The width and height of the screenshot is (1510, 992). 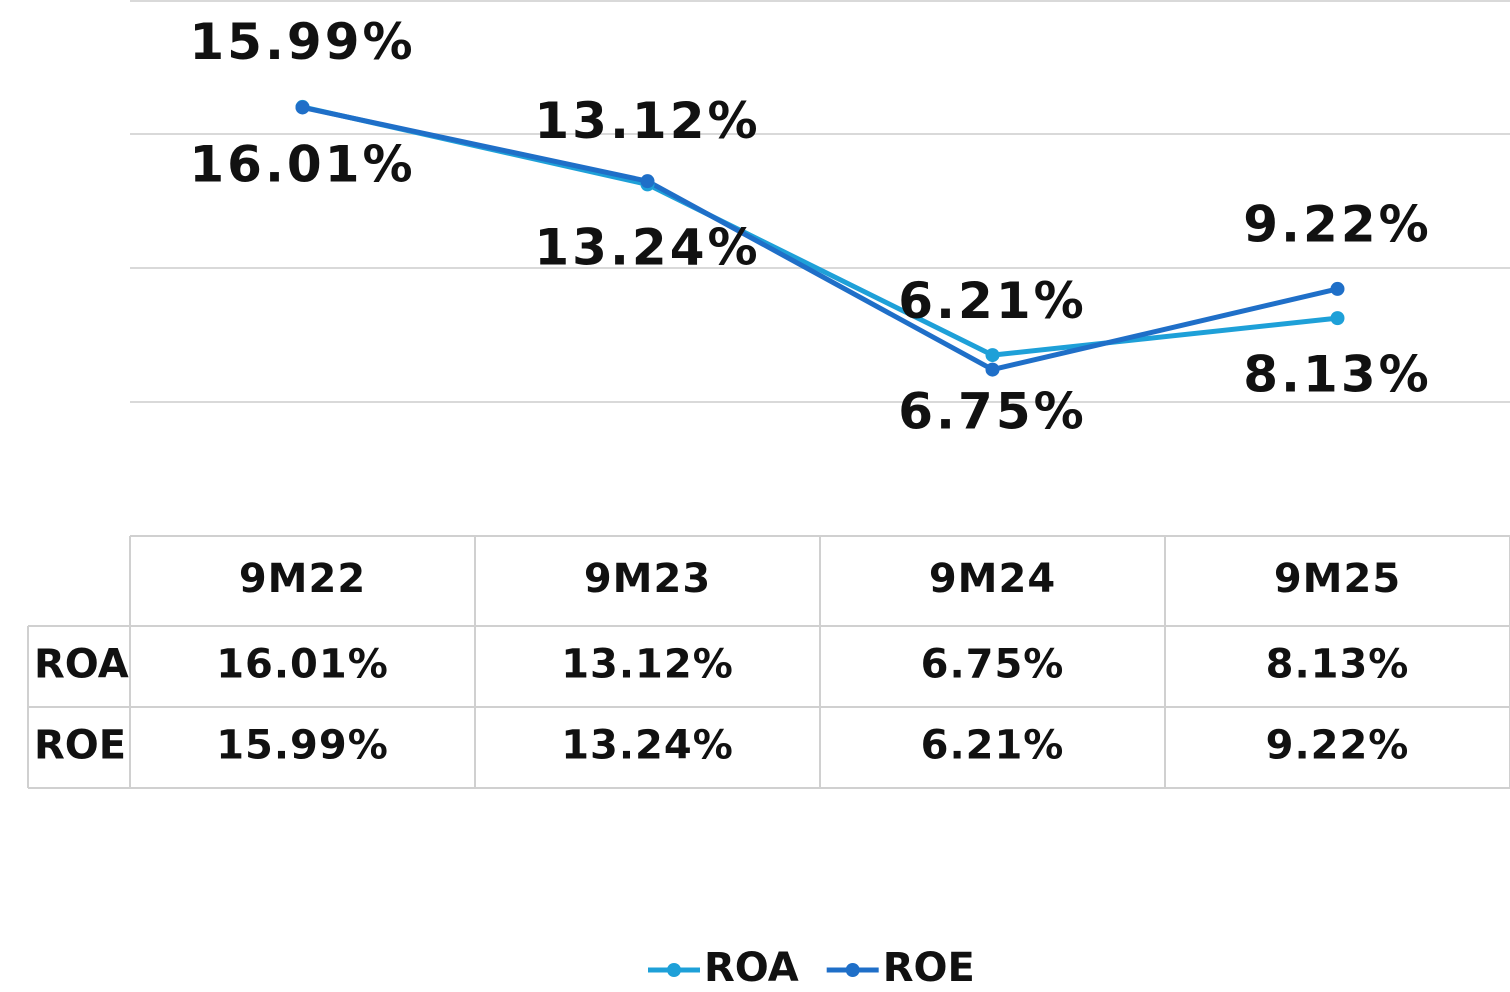 What do you see at coordinates (929, 968) in the screenshot?
I see `legend-label: ROE` at bounding box center [929, 968].